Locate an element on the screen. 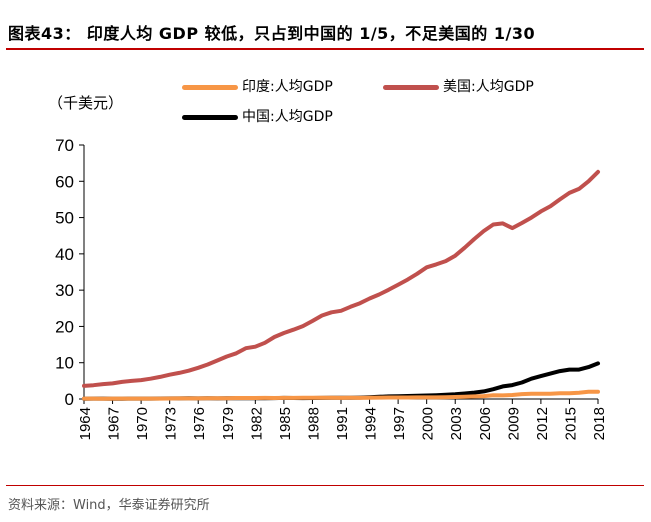 The width and height of the screenshot is (651, 522). y-axis-unit-label: （千美元） is located at coordinates (86, 103).